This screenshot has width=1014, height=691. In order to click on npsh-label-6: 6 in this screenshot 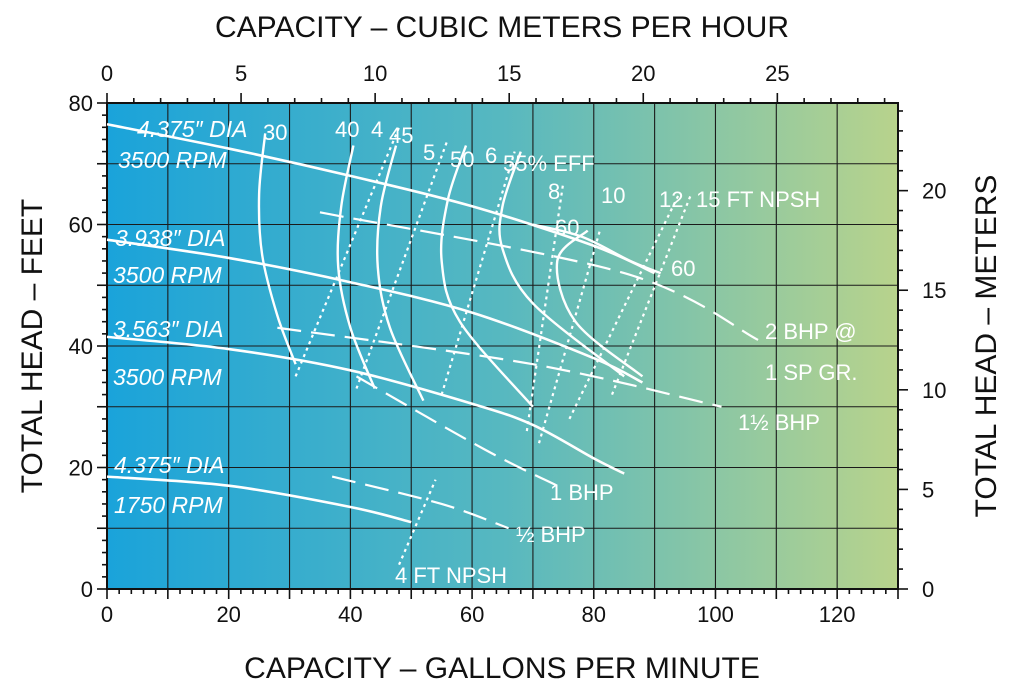, I will do `click(491, 155)`.